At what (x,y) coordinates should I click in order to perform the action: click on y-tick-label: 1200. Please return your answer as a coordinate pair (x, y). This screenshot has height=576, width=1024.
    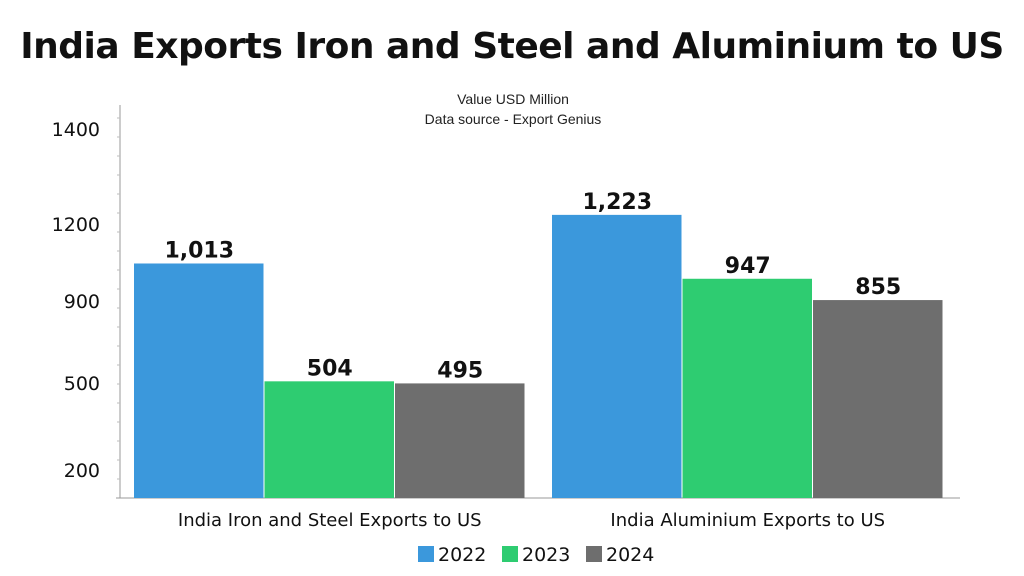
    Looking at the image, I should click on (76, 225).